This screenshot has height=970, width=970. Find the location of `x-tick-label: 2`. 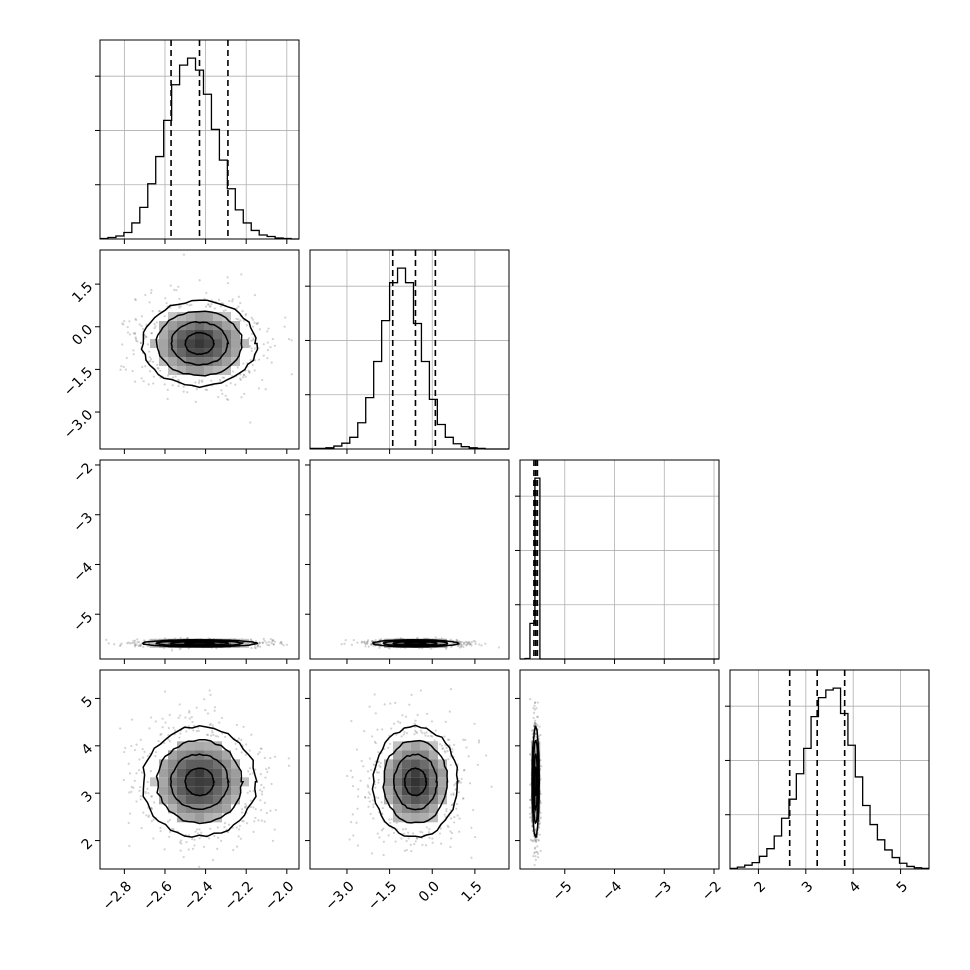

x-tick-label: 2 is located at coordinates (761, 887).